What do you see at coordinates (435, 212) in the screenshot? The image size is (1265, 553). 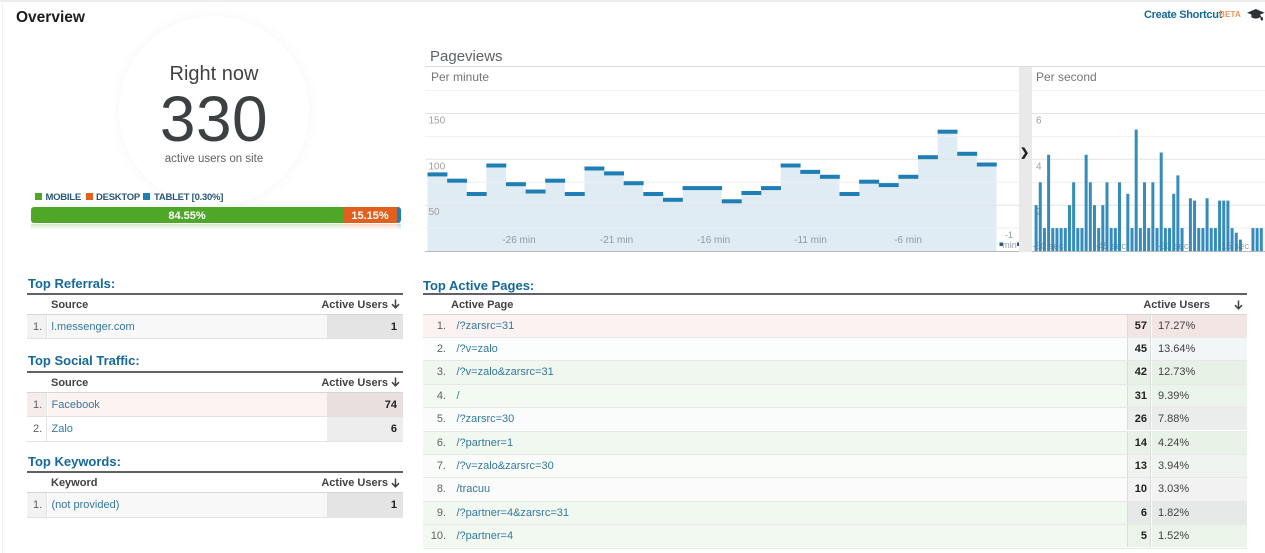 I see `svg-text: 50` at bounding box center [435, 212].